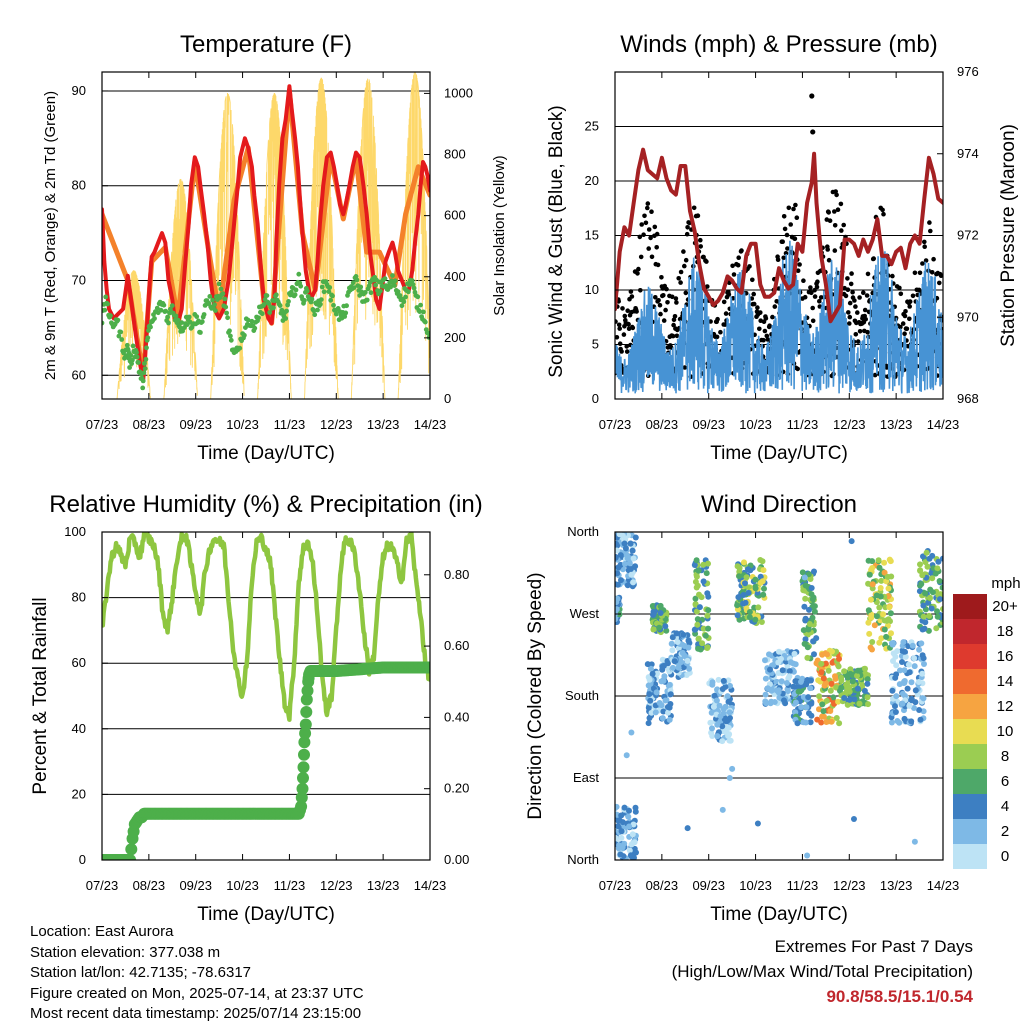  Describe the element at coordinates (1005, 681) in the screenshot. I see `colorbar-label: 14` at that location.